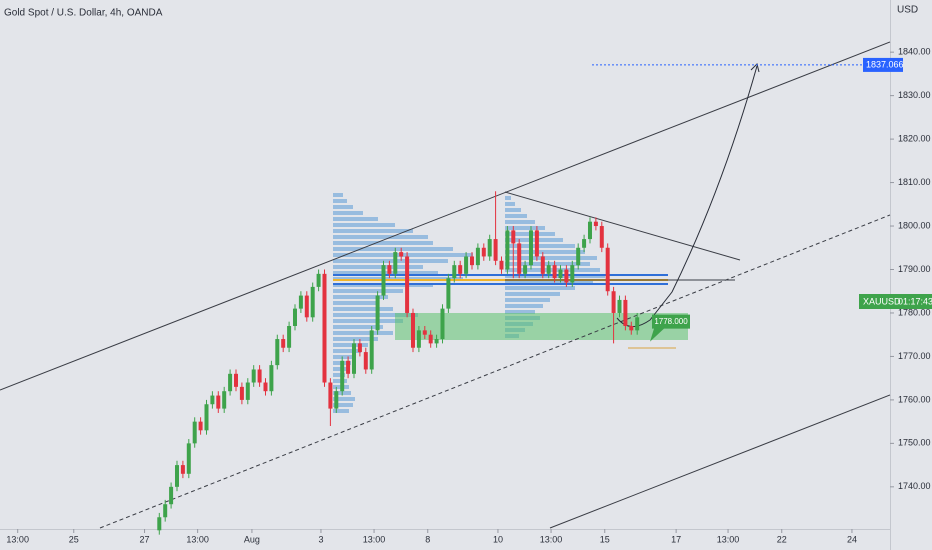  What do you see at coordinates (83, 13) in the screenshot?
I see `chart-title: Gold Spot / U.S. Dollar, 4h, OANDA` at bounding box center [83, 13].